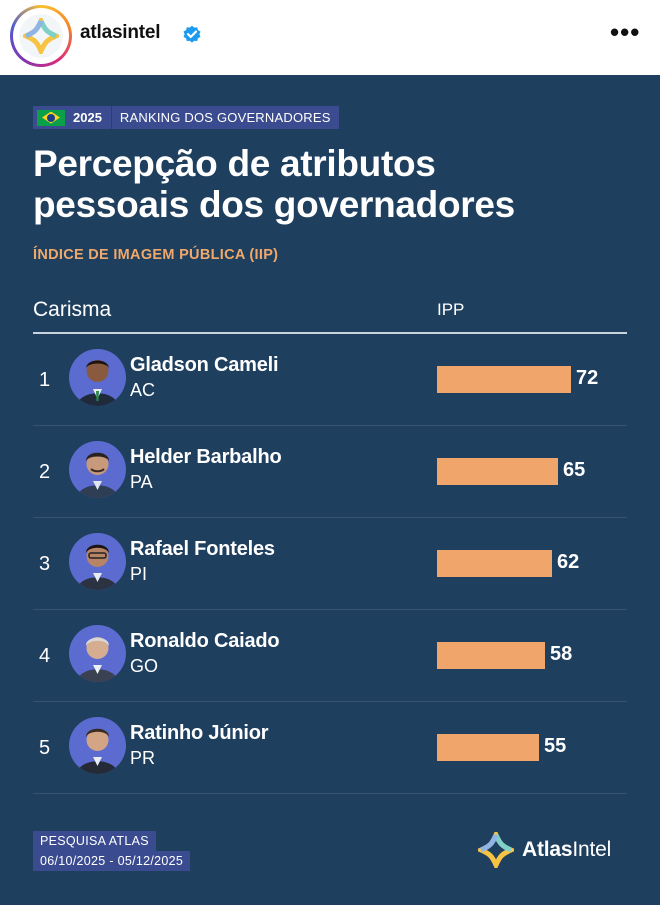 The image size is (660, 914). What do you see at coordinates (143, 758) in the screenshot?
I see `governor-state: PR` at bounding box center [143, 758].